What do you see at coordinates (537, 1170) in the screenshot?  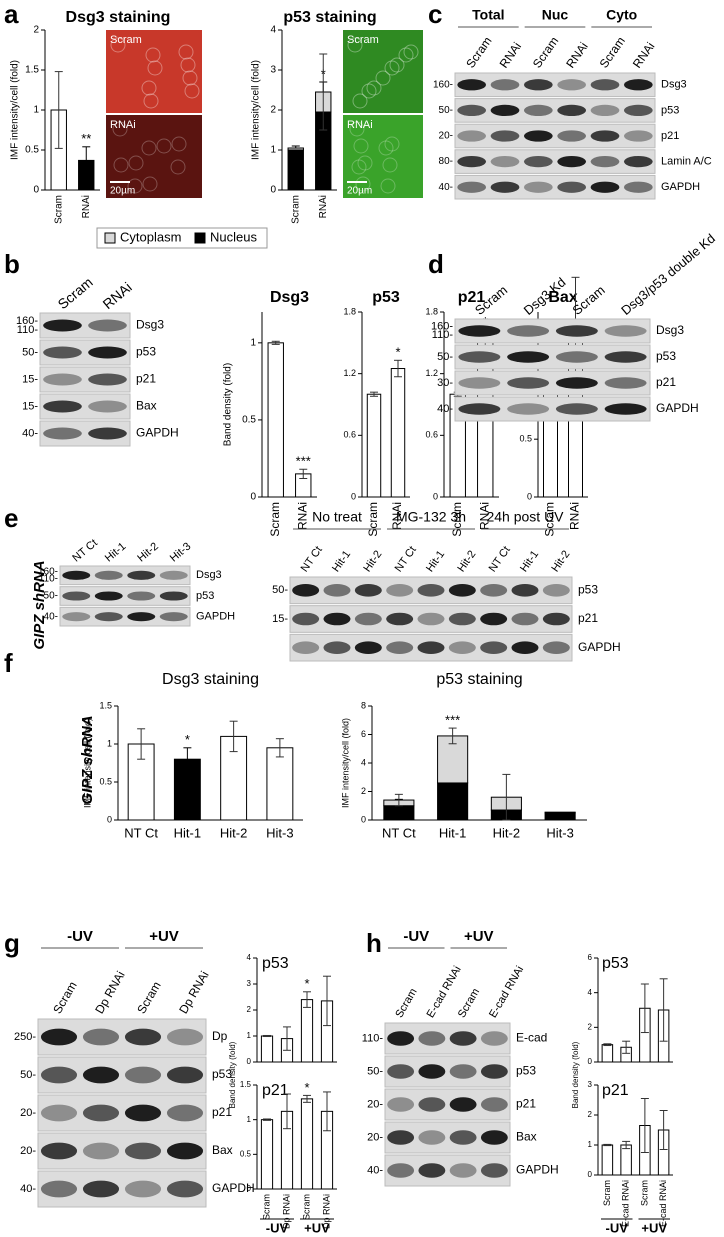 I see `protein-label: GAPDH` at bounding box center [537, 1170].